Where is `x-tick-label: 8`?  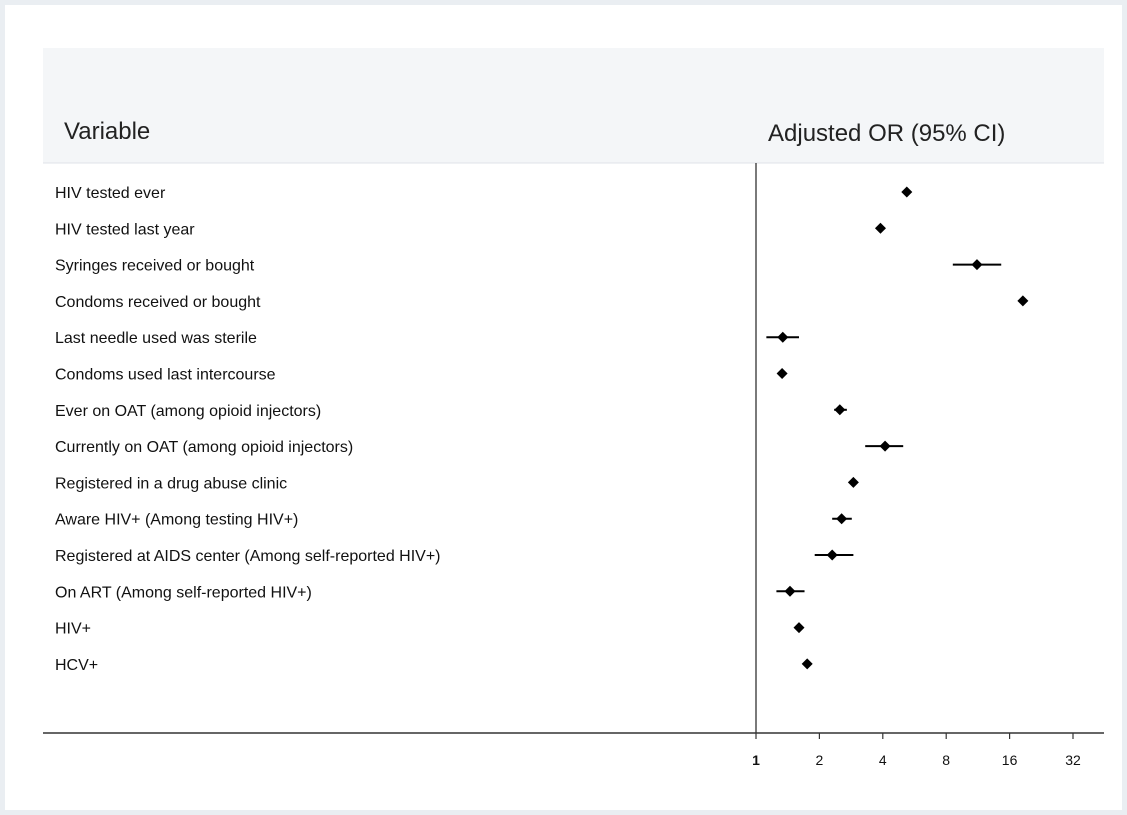 x-tick-label: 8 is located at coordinates (946, 760).